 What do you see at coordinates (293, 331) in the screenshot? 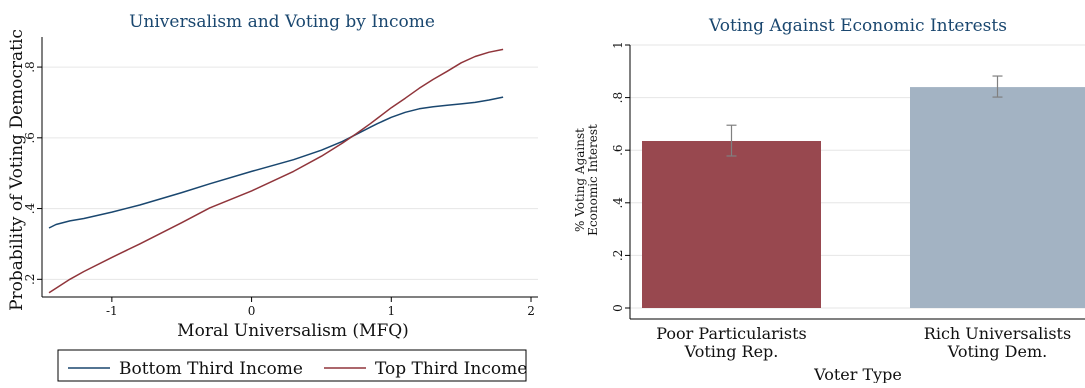
I see `line-chart-x-axis-label: Moral Universalism (MFQ)` at bounding box center [293, 331].